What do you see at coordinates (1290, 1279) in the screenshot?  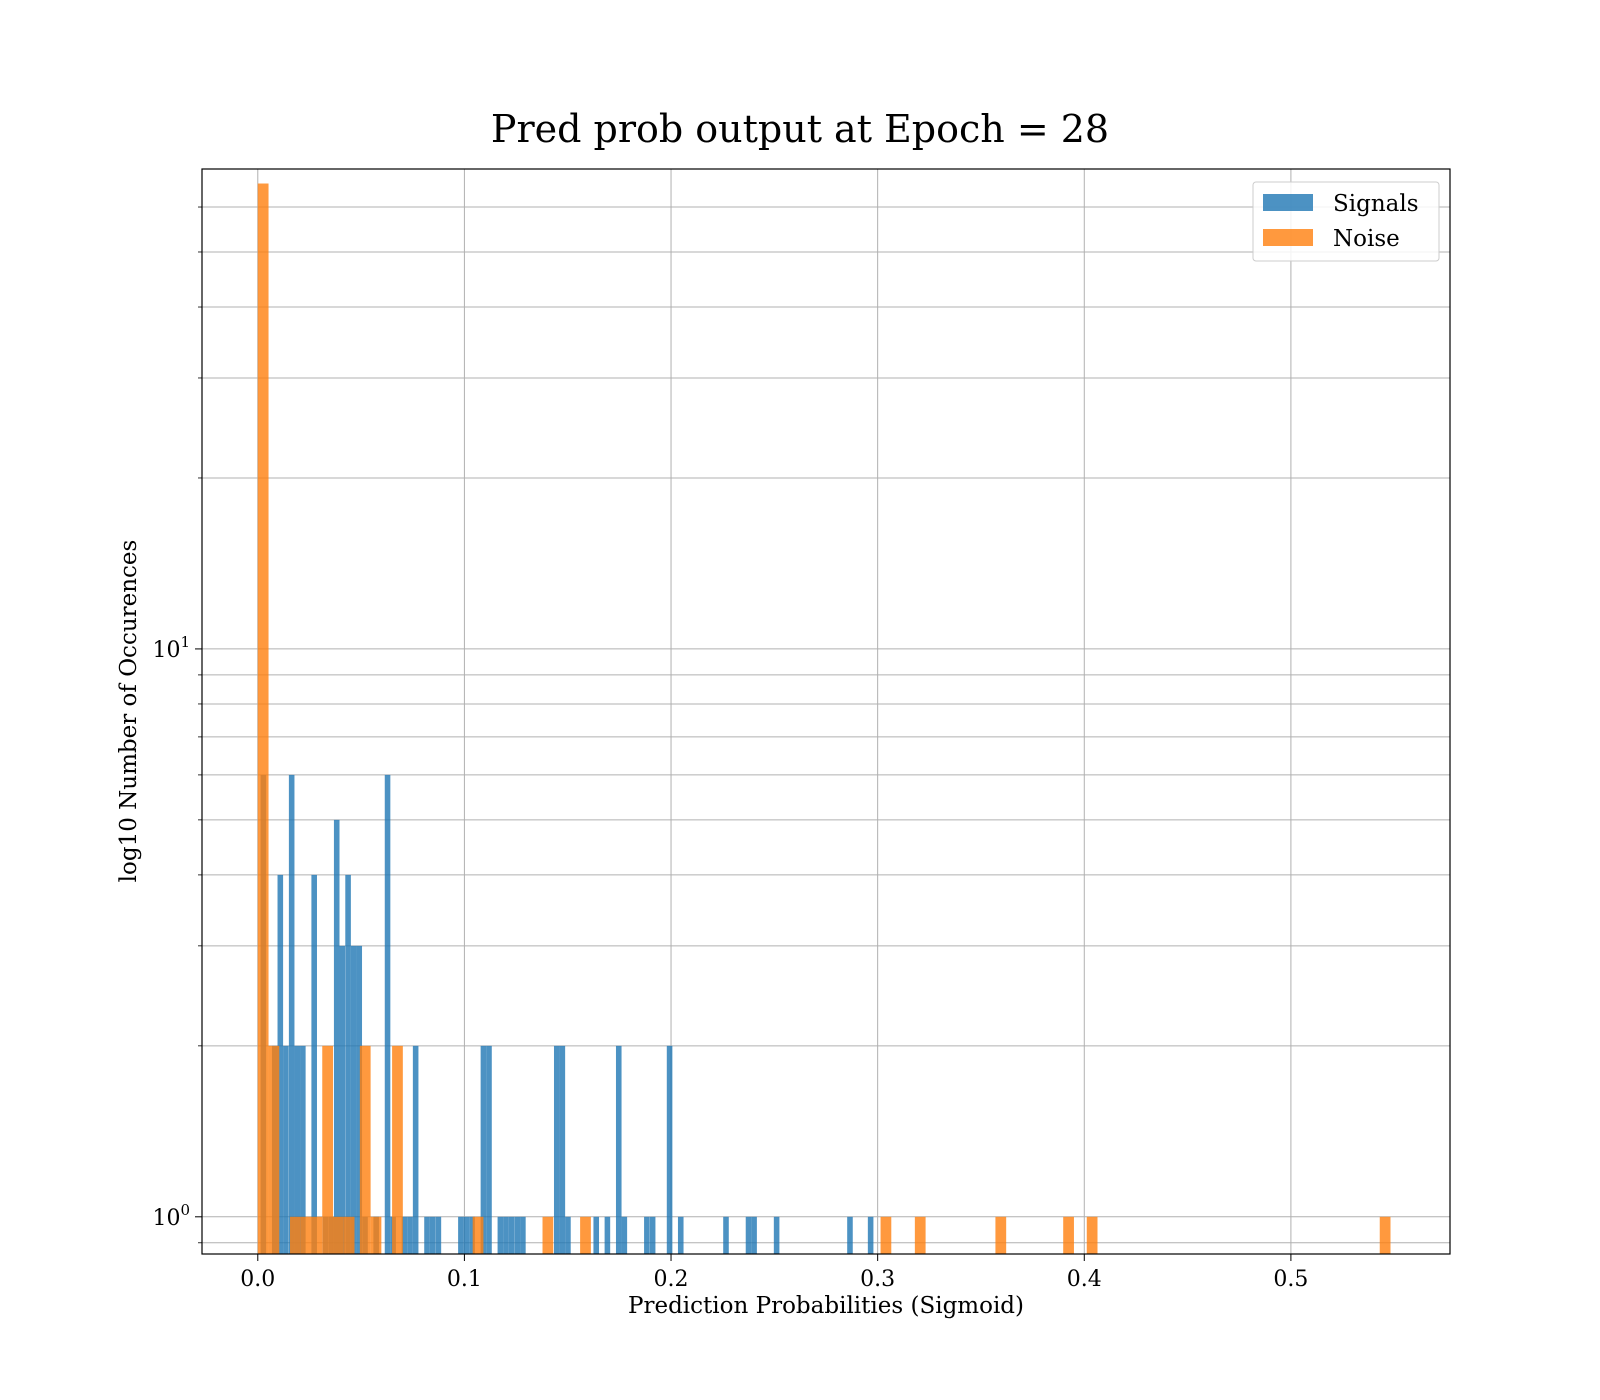 I see `x-tick-label: 0.5` at bounding box center [1290, 1279].